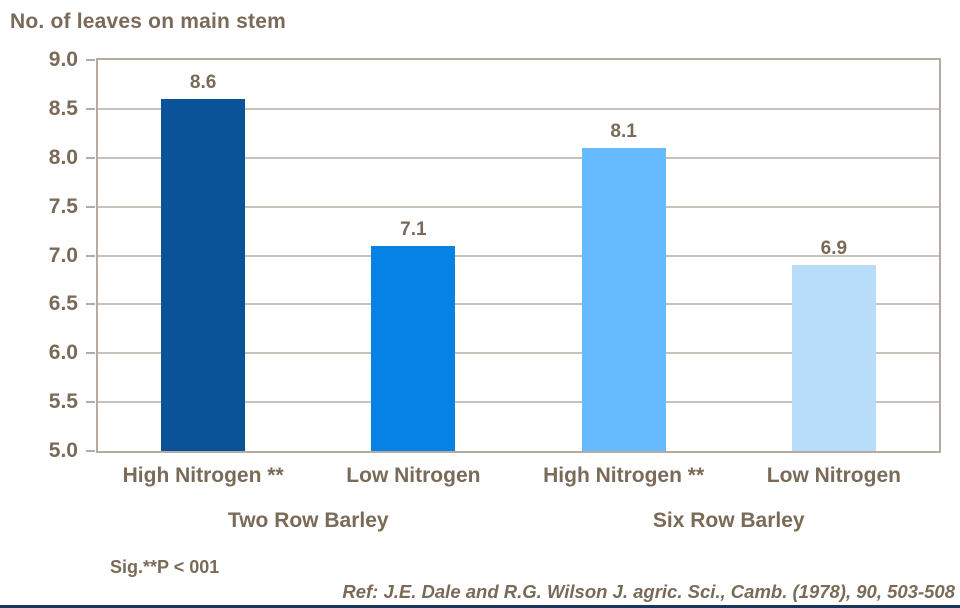 The width and height of the screenshot is (960, 608). I want to click on bar-value-label: 8.6, so click(203, 83).